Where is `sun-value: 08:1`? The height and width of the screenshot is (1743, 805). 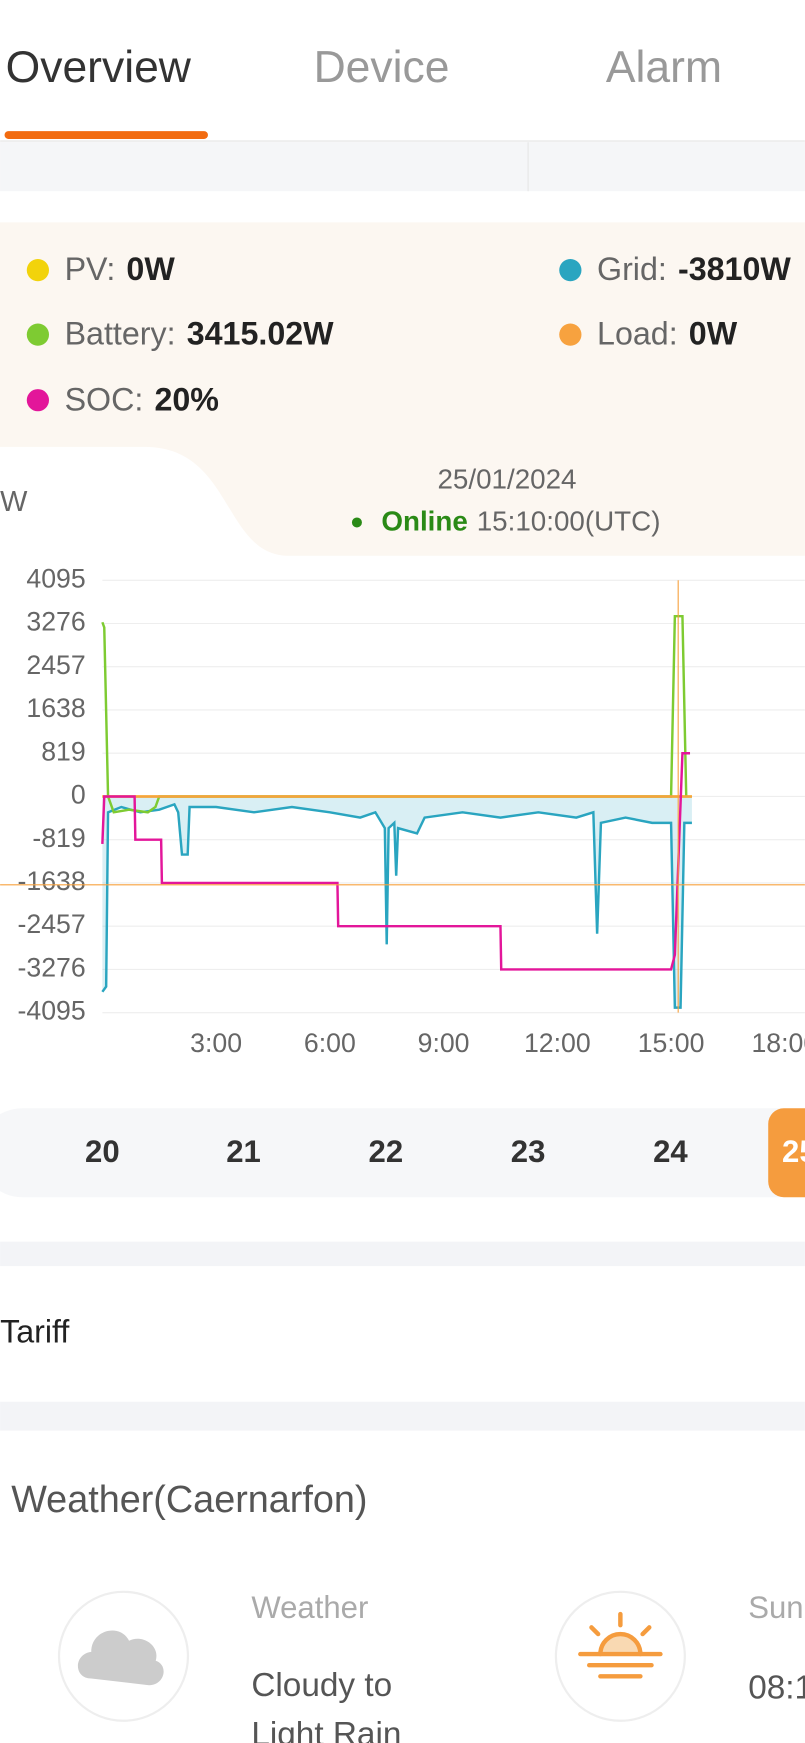
sun-value: 08:1 is located at coordinates (776, 1687).